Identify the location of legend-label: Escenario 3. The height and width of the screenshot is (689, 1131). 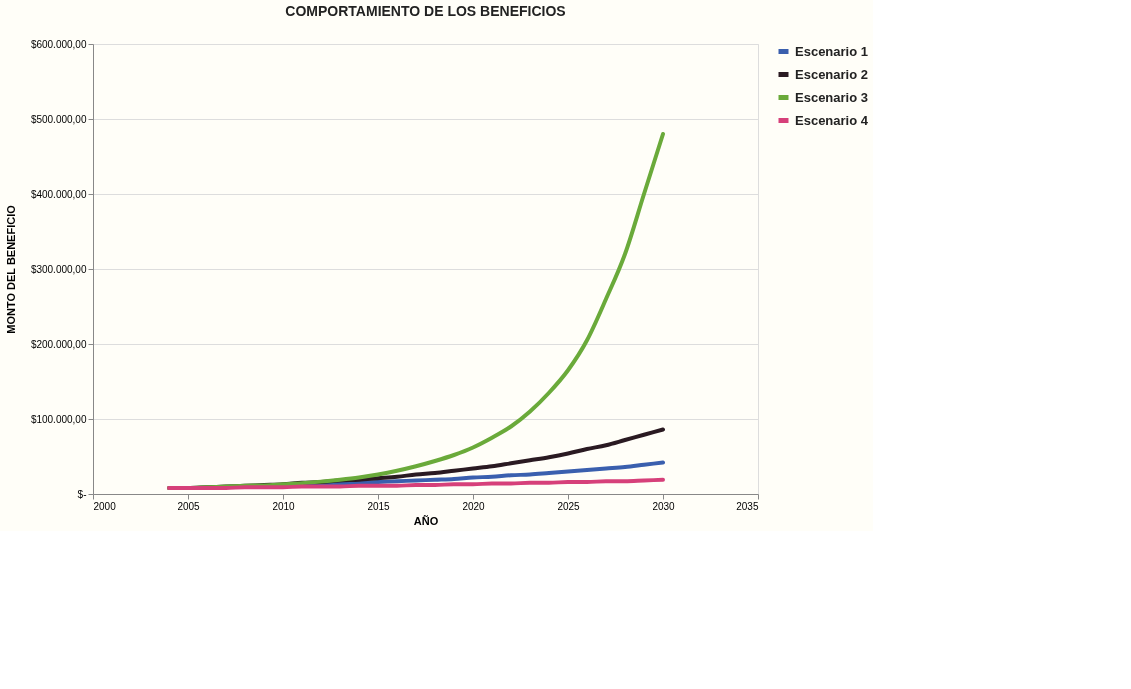
(831, 97).